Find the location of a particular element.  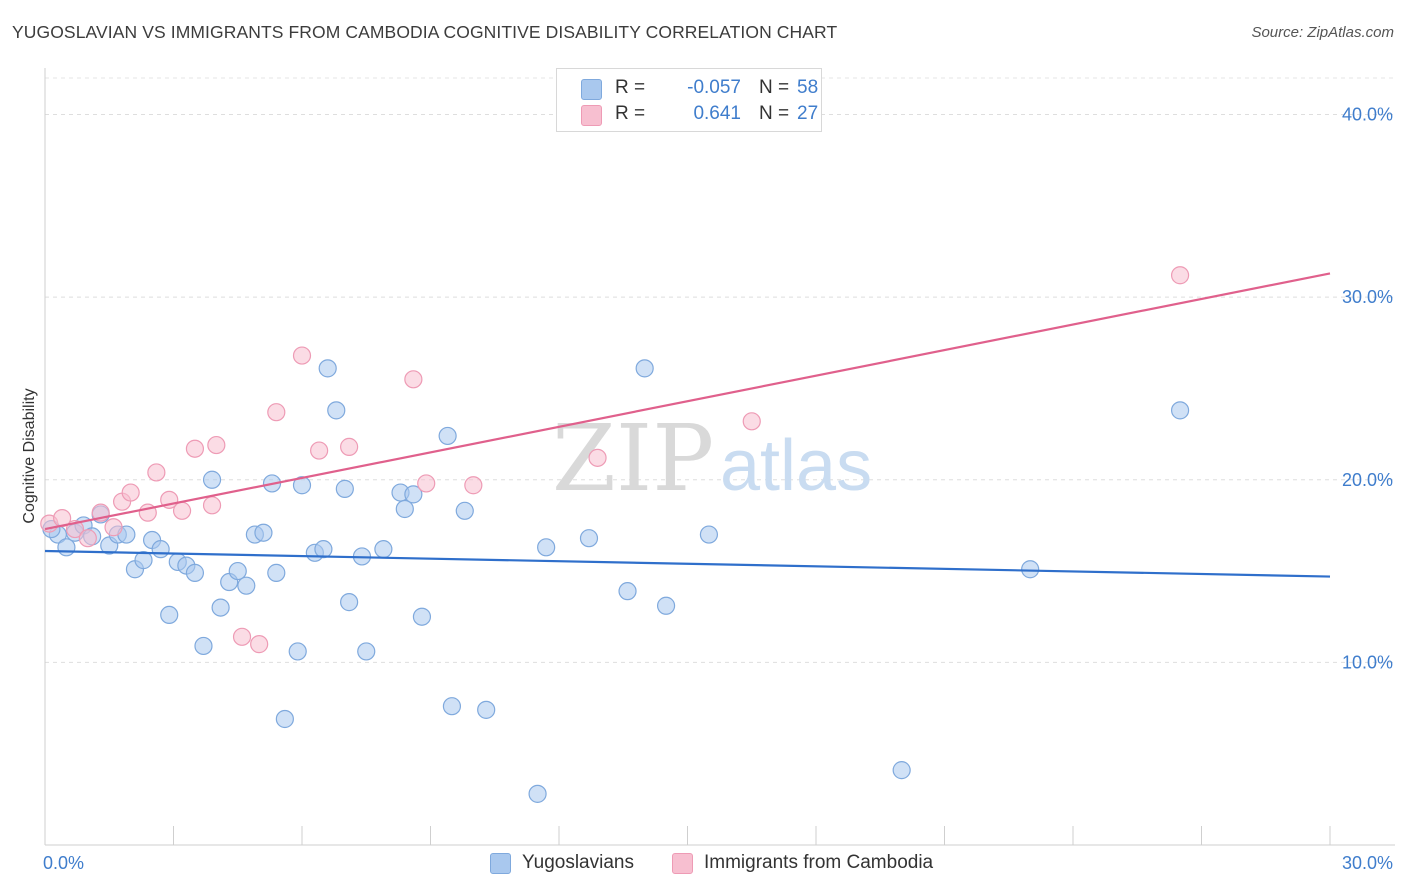

watermark: ZIP atlas is located at coordinates (712, 458).